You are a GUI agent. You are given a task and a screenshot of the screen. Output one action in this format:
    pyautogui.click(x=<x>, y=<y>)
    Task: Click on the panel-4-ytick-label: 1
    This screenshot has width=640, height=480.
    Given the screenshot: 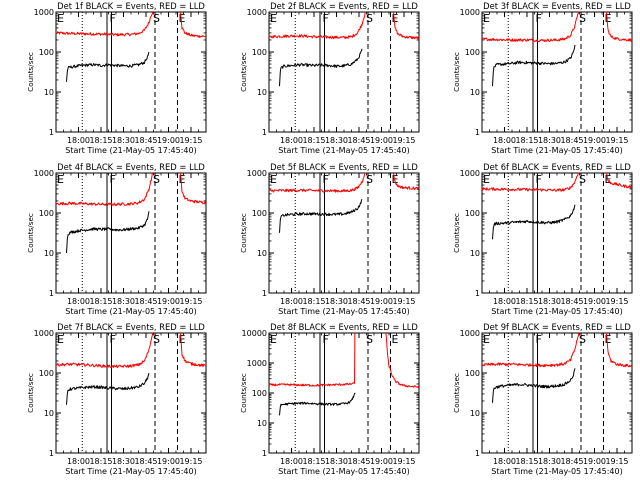 What is the action you would take?
    pyautogui.click(x=51, y=293)
    